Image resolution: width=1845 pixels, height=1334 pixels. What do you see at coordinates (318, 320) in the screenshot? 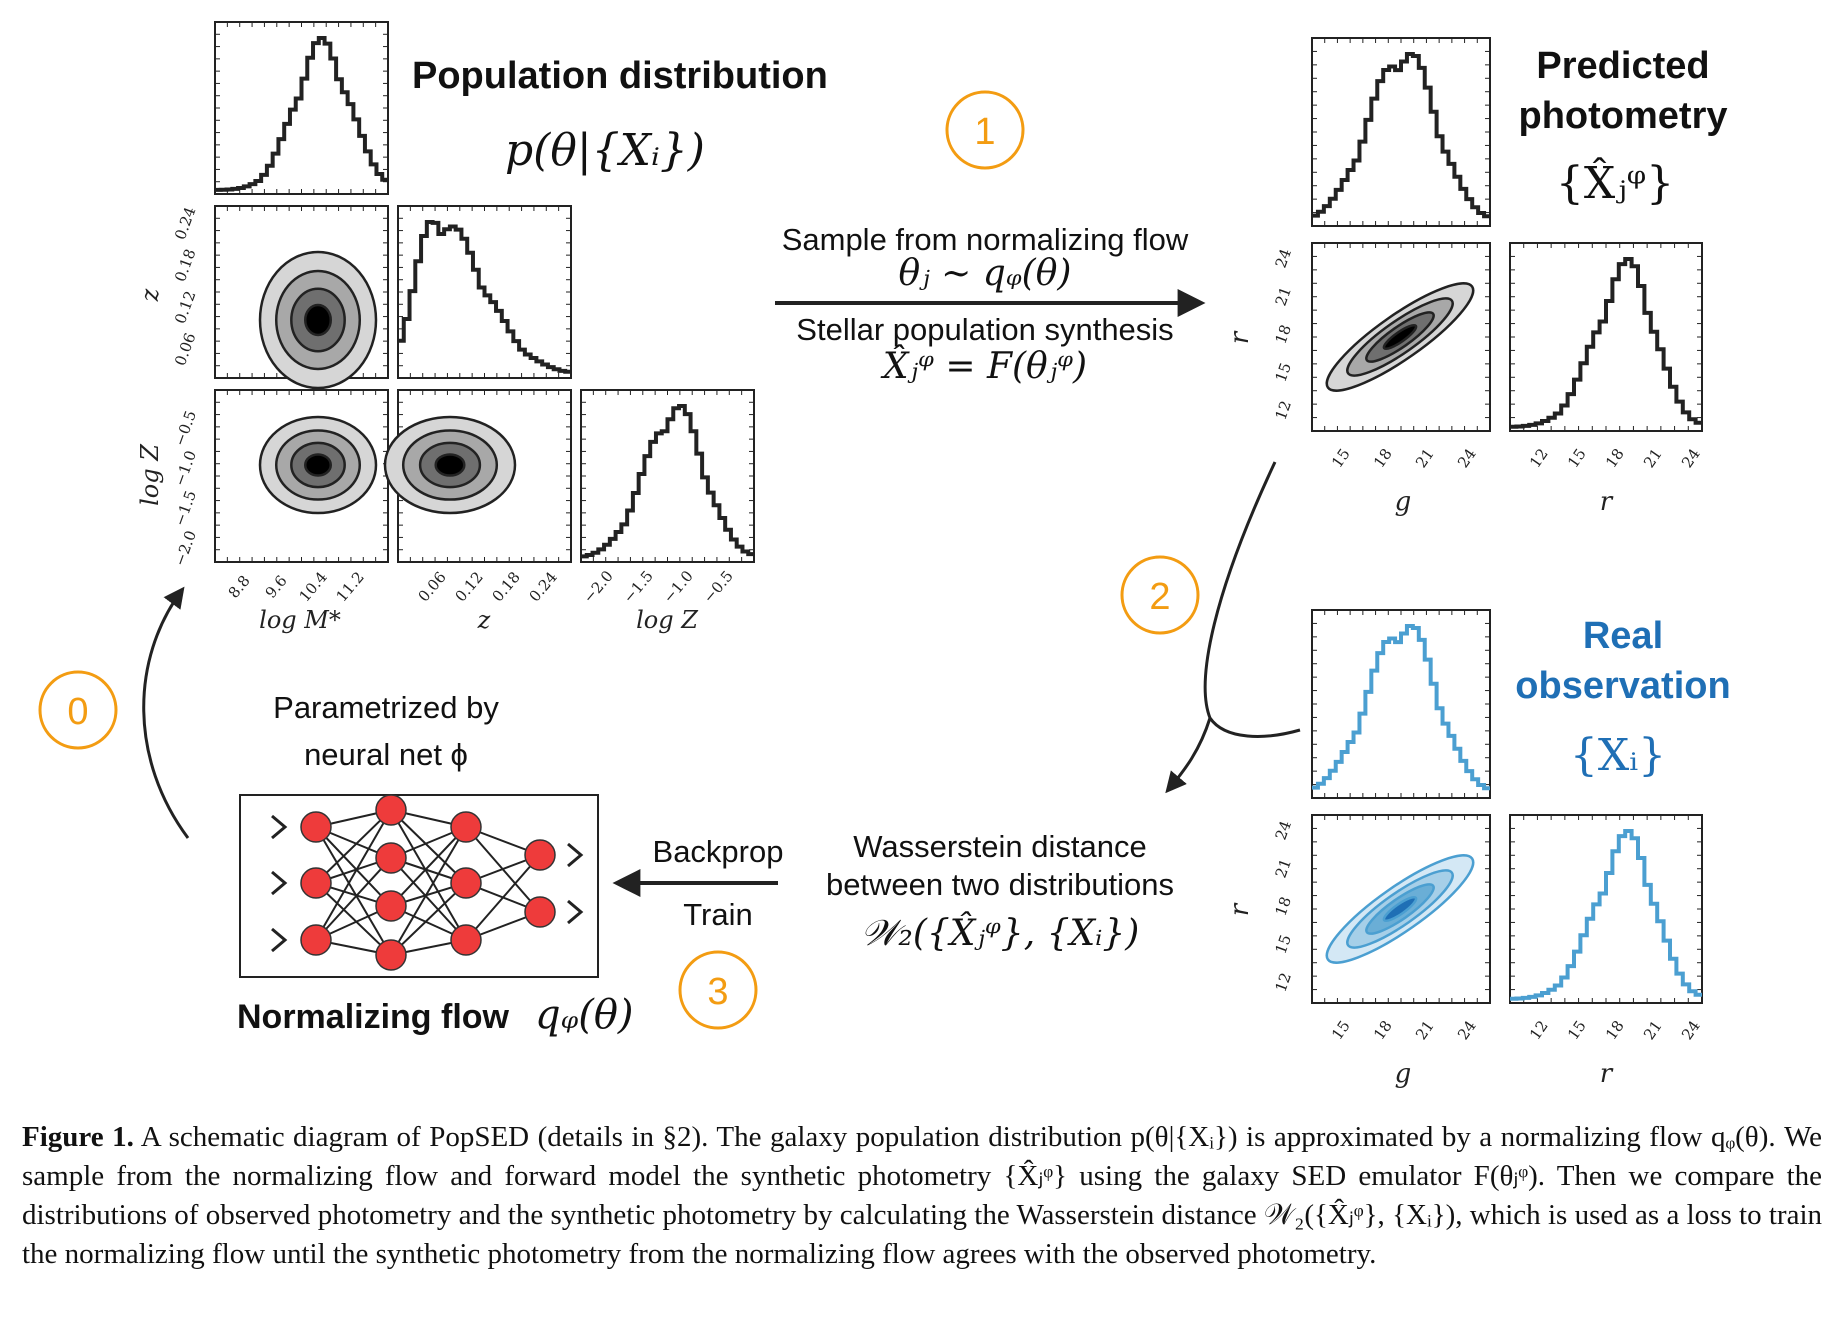
I see `contour-logM-z` at bounding box center [318, 320].